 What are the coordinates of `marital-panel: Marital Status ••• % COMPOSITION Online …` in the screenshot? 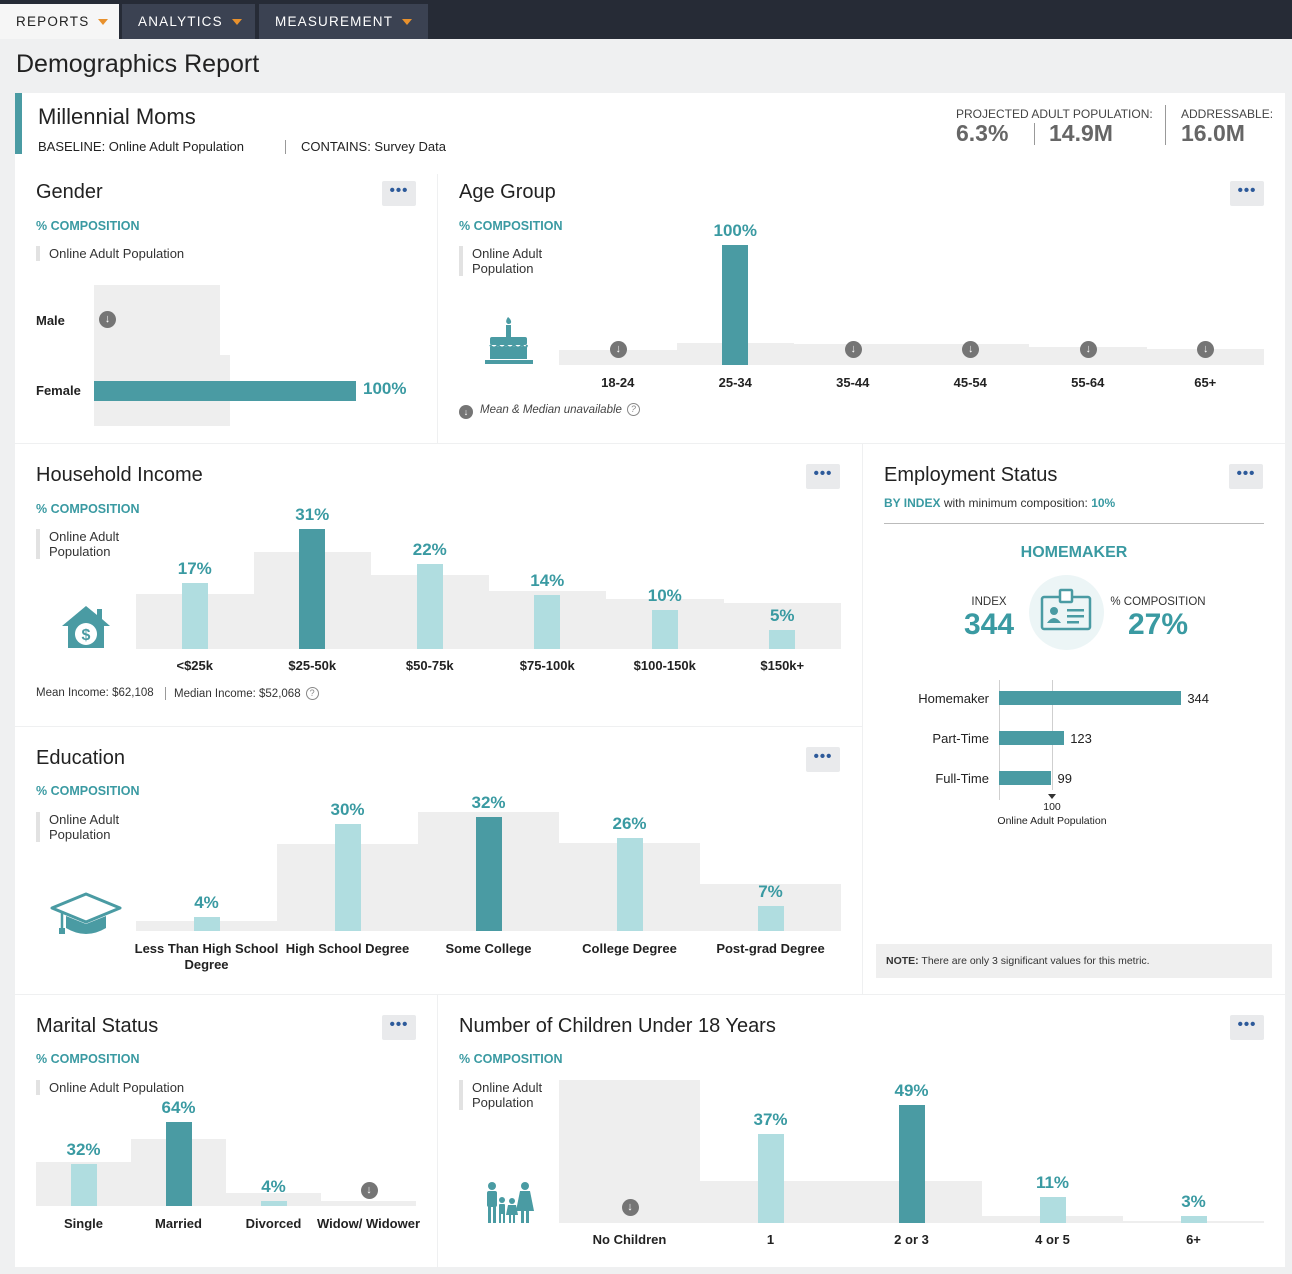 It's located at (226, 1131).